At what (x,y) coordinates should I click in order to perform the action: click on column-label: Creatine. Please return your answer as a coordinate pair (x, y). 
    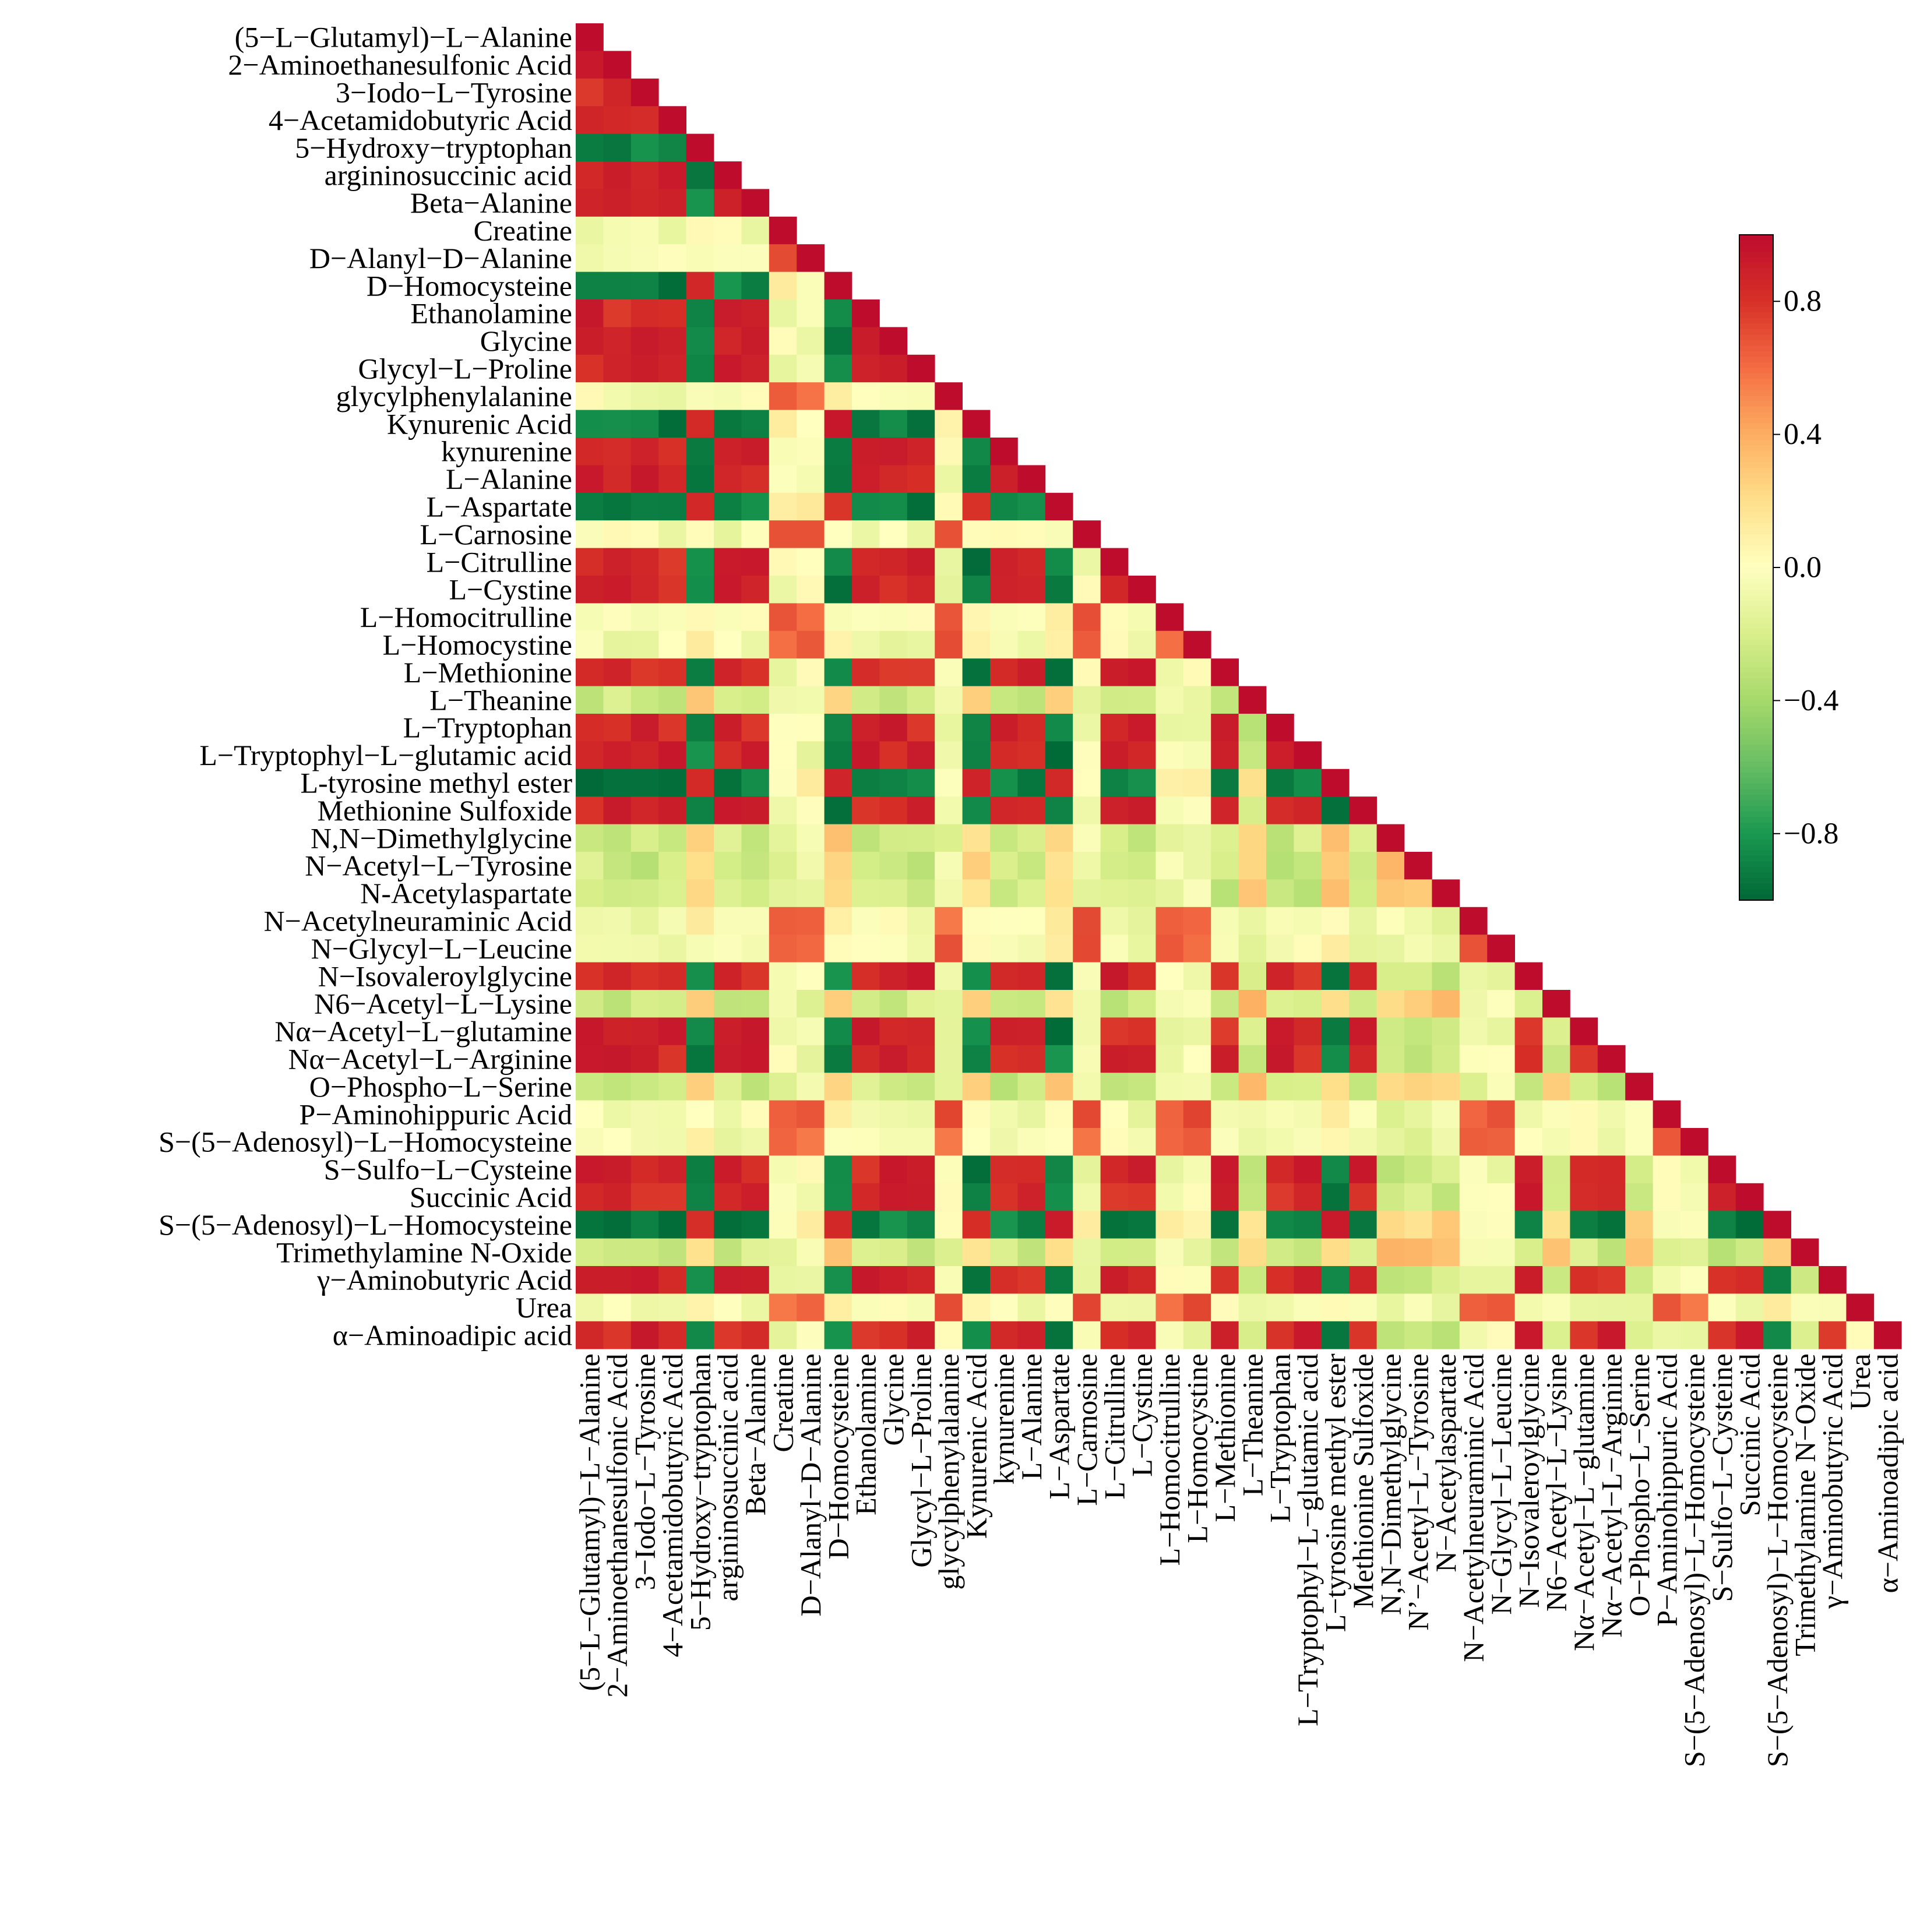
    Looking at the image, I should click on (783, 1402).